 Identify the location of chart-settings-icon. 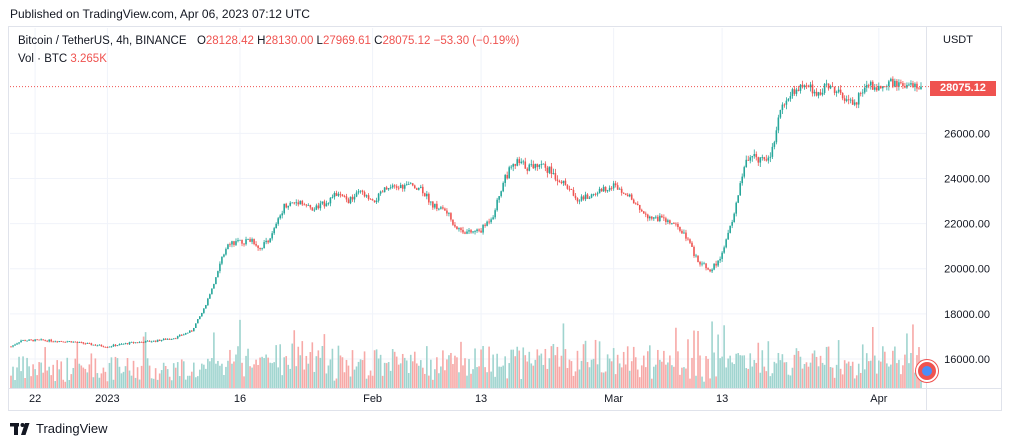
(927, 371).